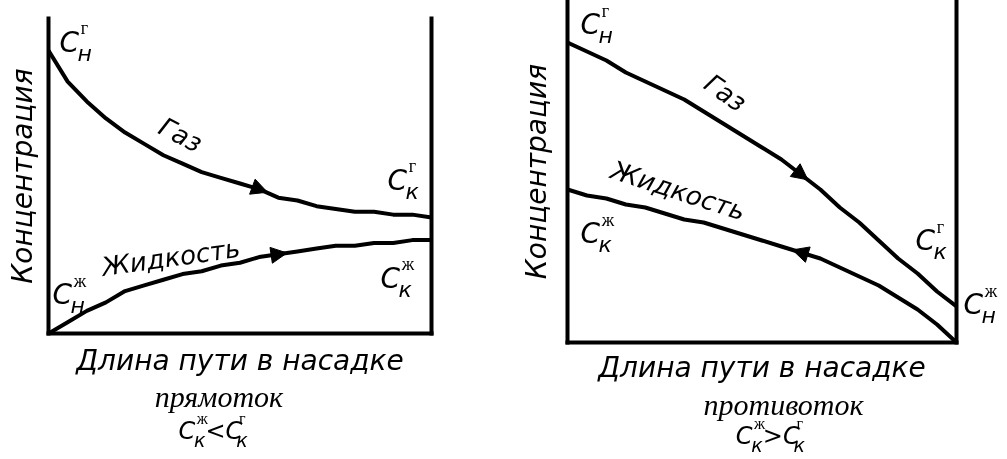 The width and height of the screenshot is (1007, 459). I want to click on text: прямоток, so click(219, 396).